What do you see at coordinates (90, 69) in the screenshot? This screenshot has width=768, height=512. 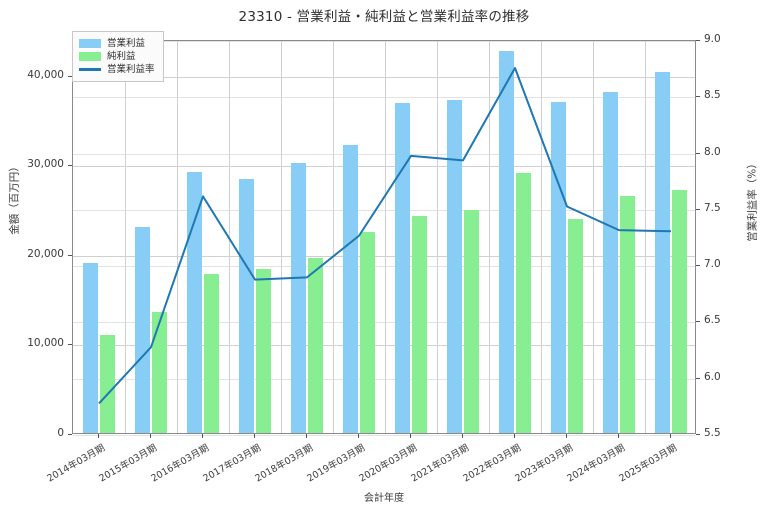 I see `legend-line-swatch` at bounding box center [90, 69].